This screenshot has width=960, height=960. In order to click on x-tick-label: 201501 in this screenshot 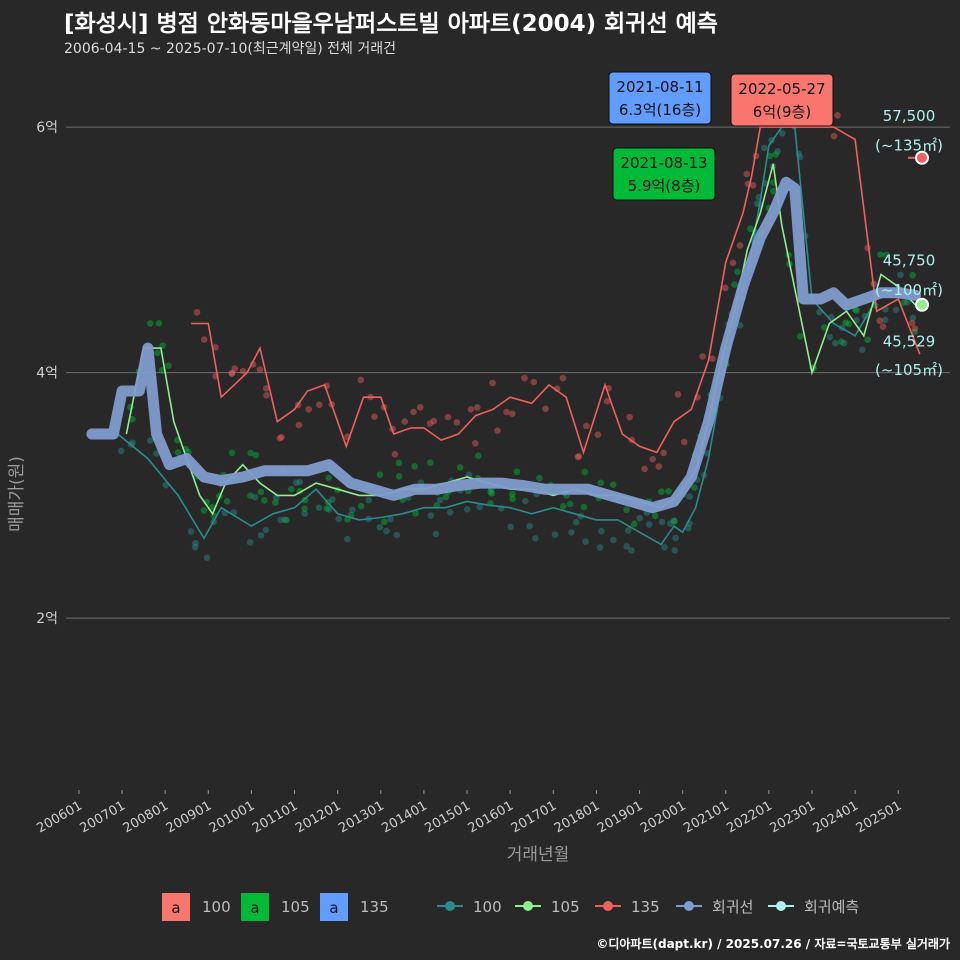, I will do `click(448, 817)`.